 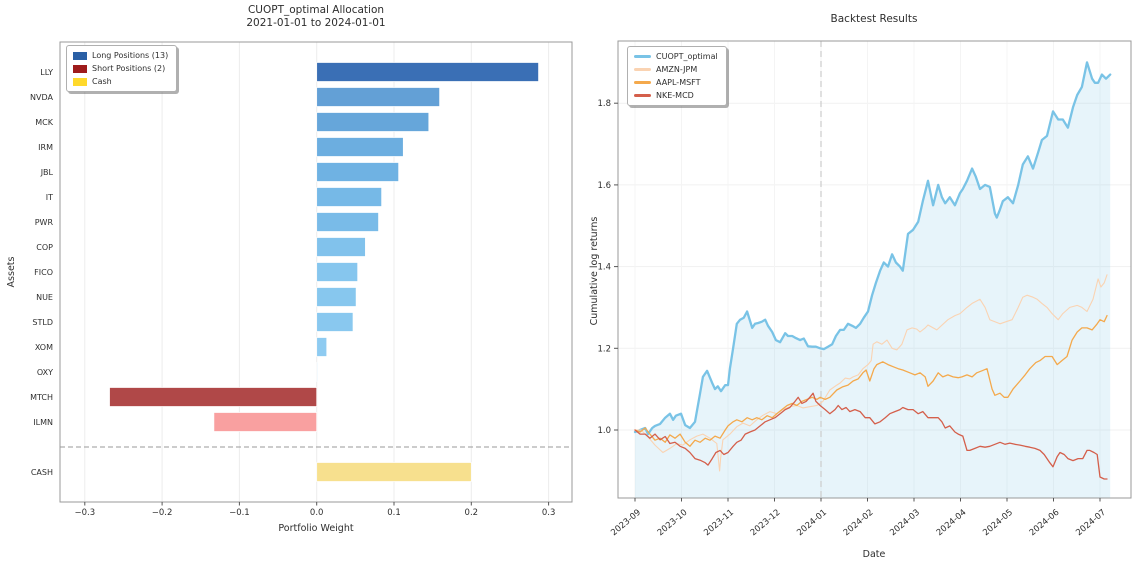 What do you see at coordinates (317, 372) in the screenshot?
I see `bar-OXY` at bounding box center [317, 372].